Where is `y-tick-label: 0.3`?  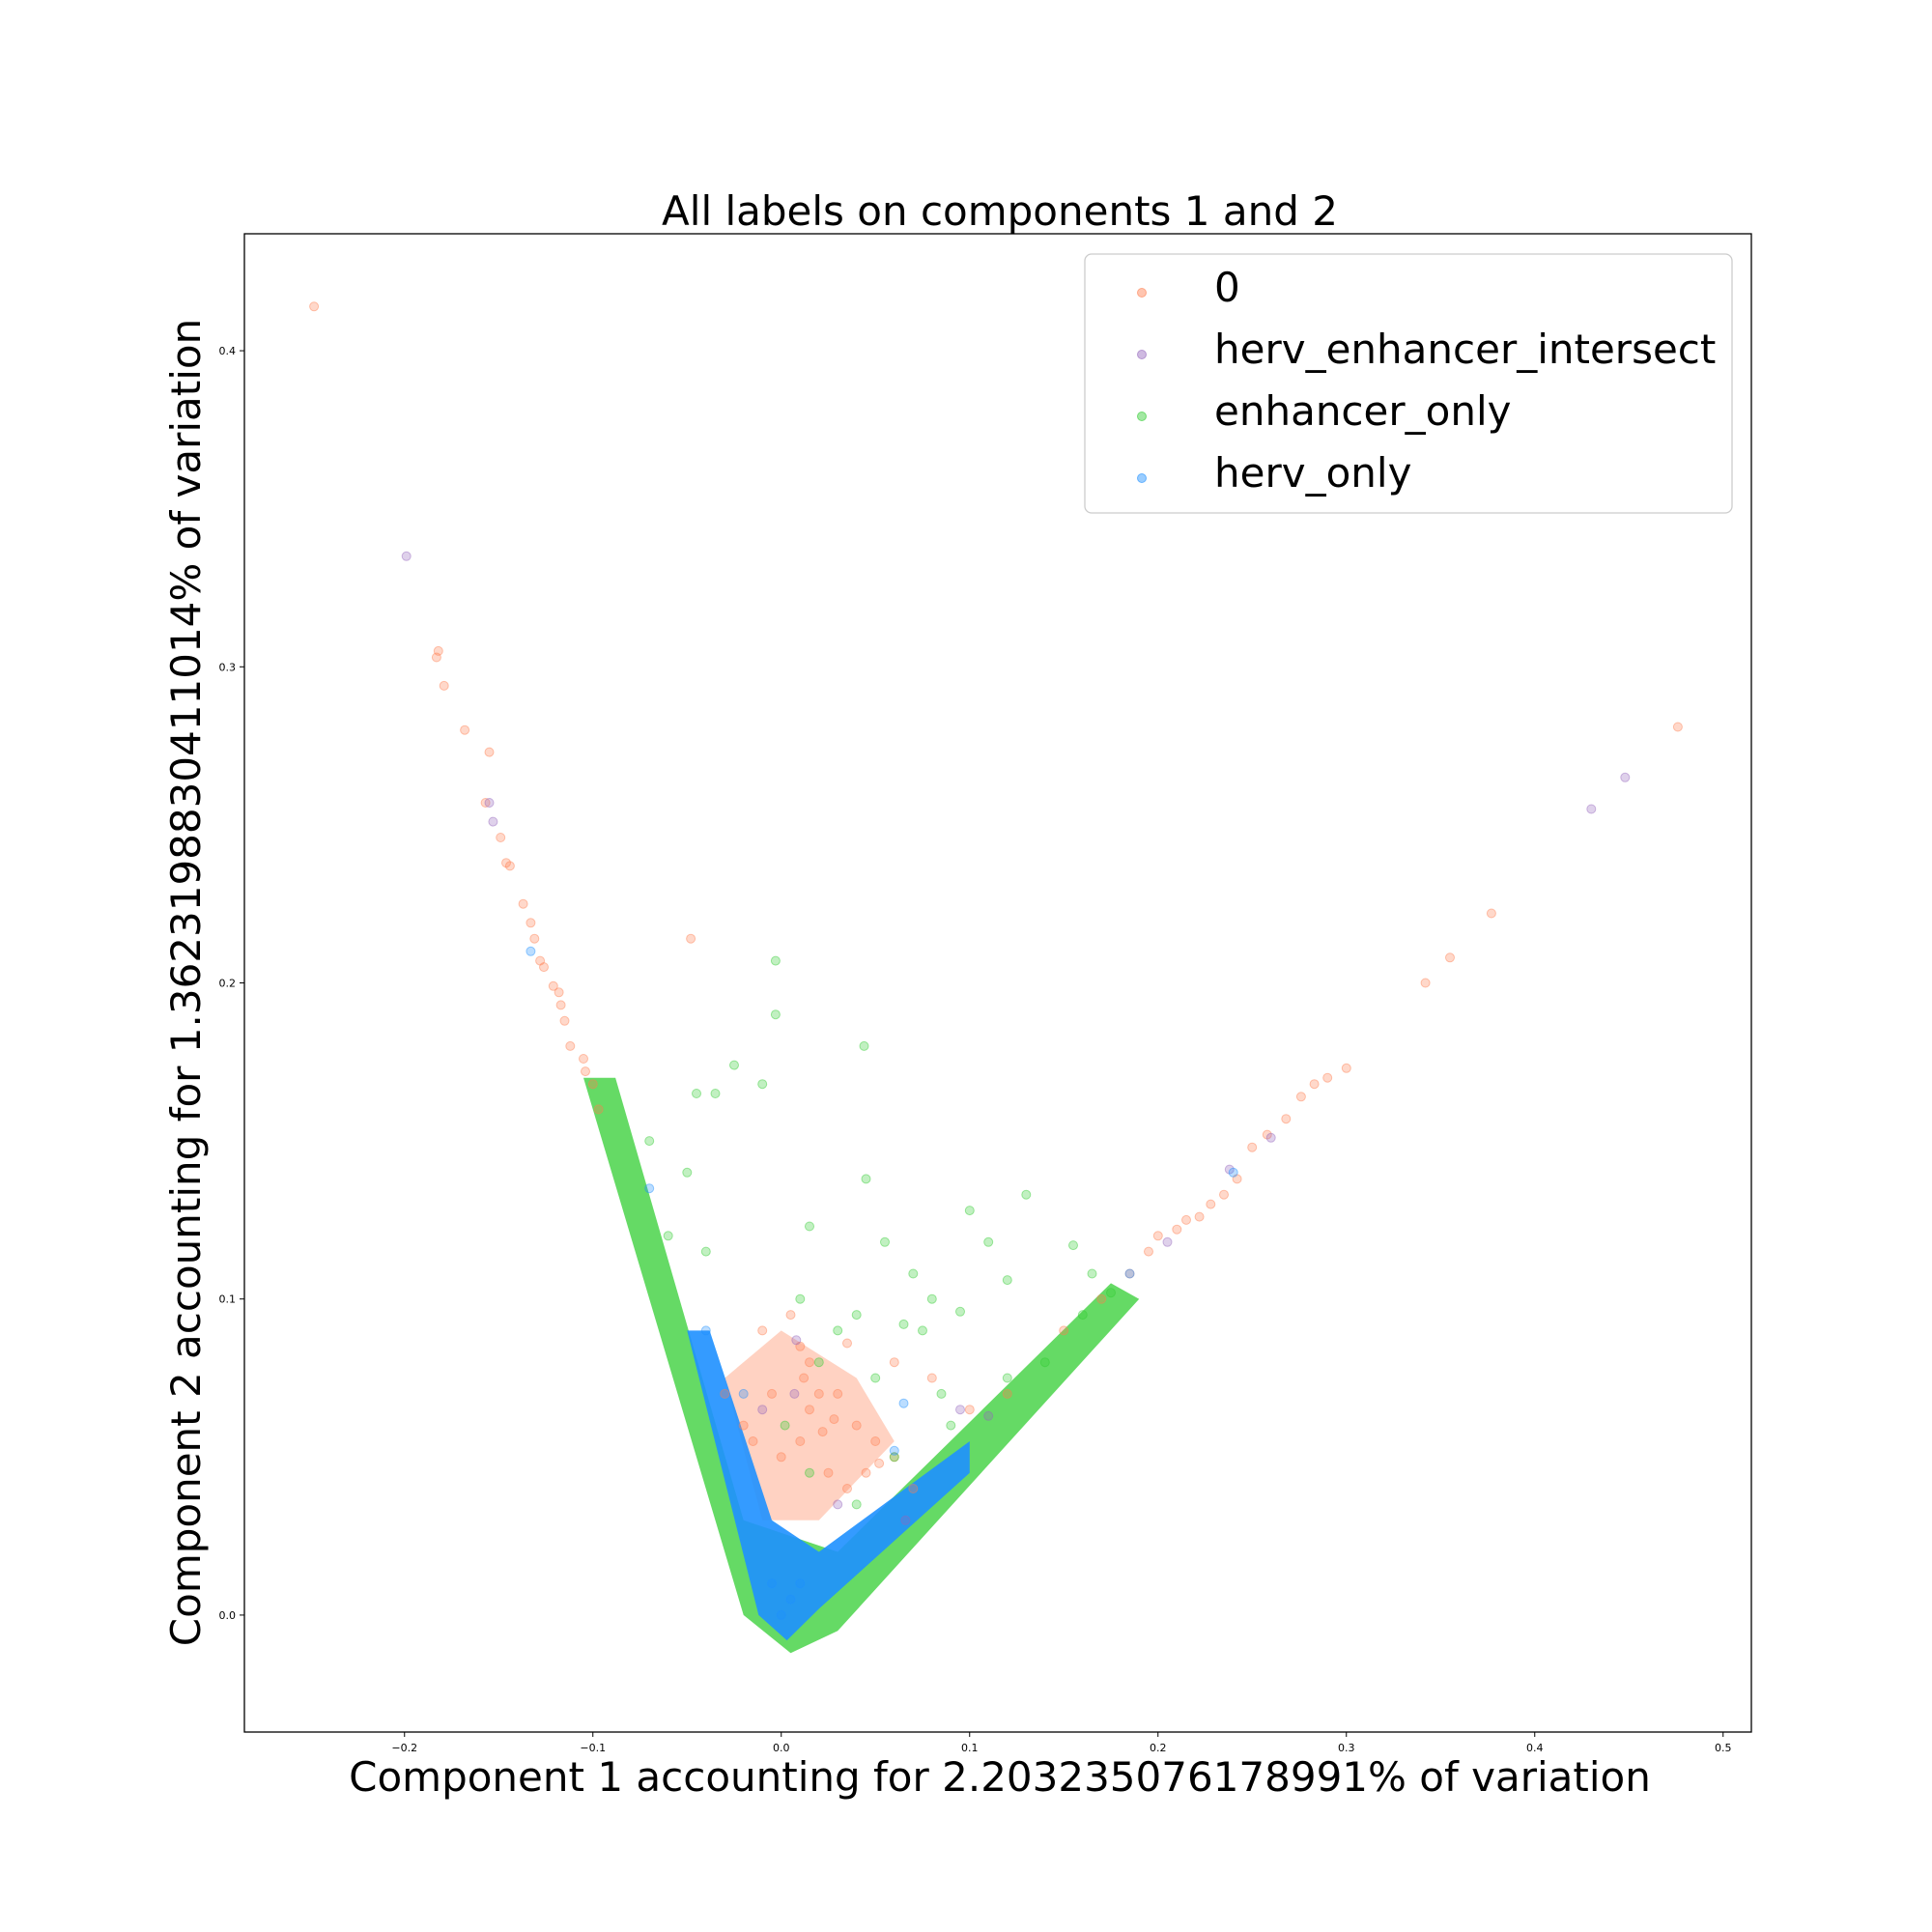 y-tick-label: 0.3 is located at coordinates (228, 667).